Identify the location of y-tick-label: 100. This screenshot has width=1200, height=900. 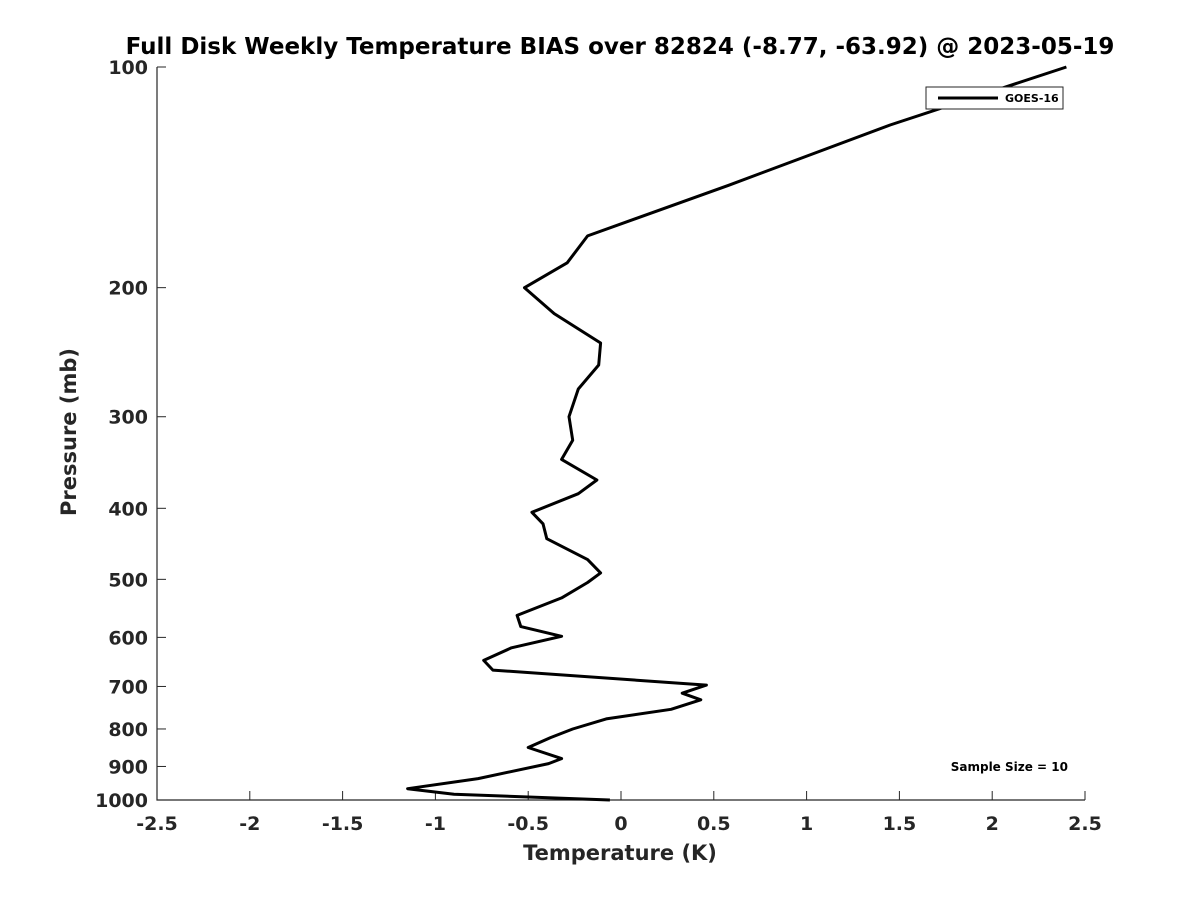
(128, 68).